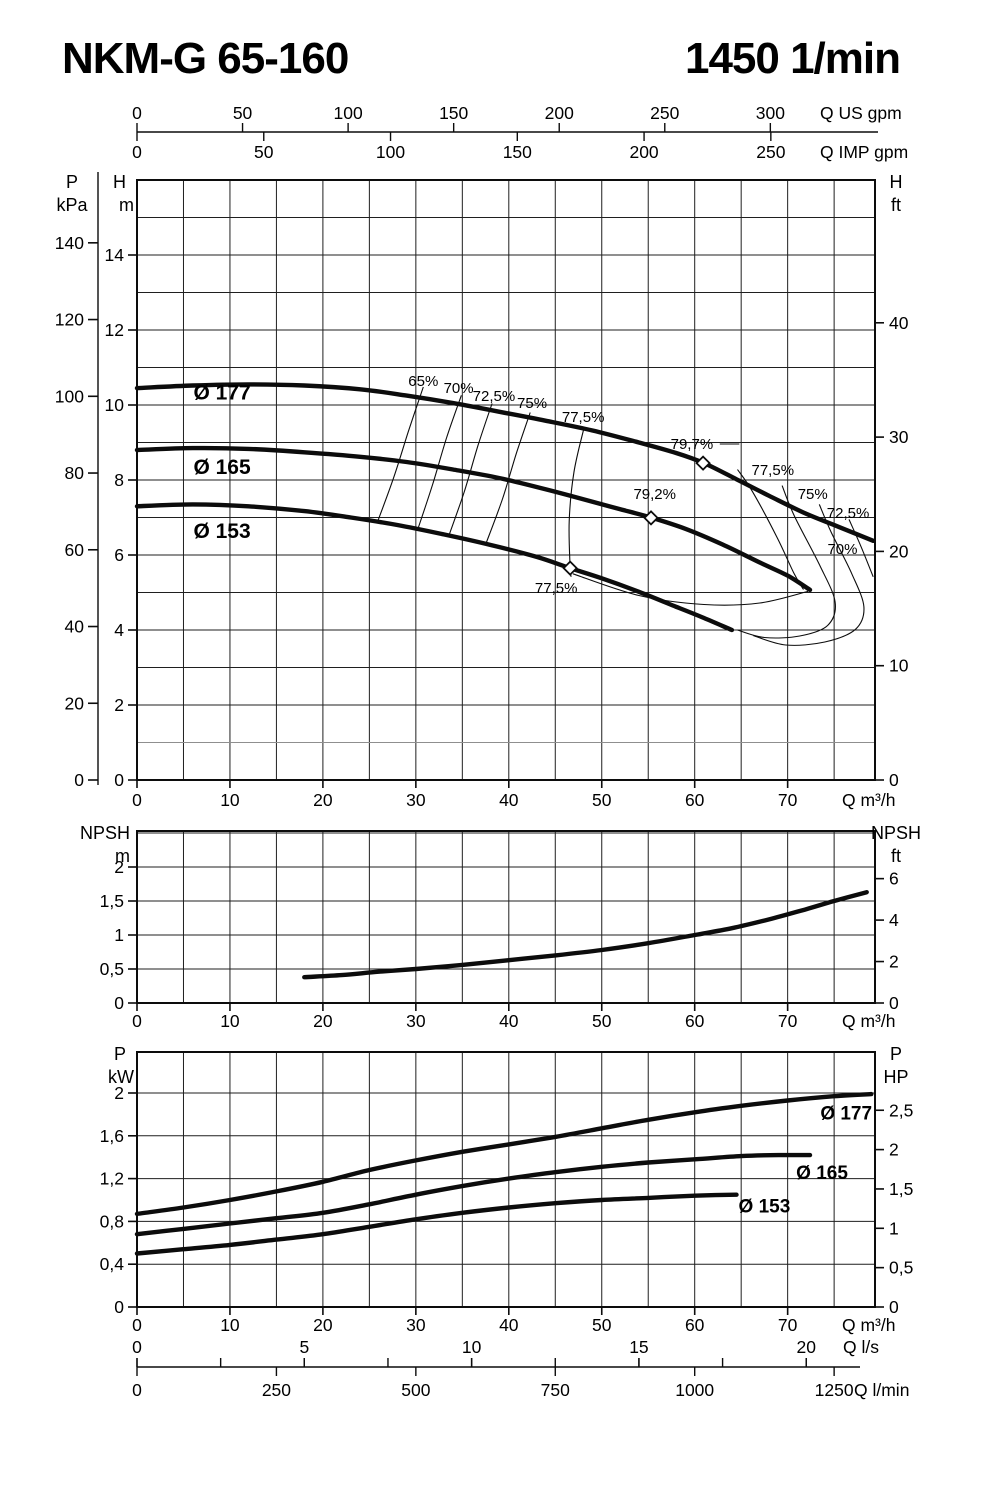 This screenshot has height=1500, width=1000. I want to click on efficiency-label: 65%, so click(423, 381).